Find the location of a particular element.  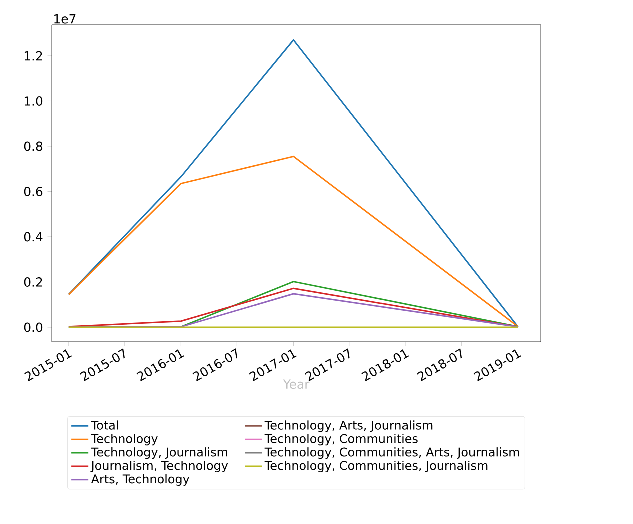

legend-label: Total is located at coordinates (104, 425).